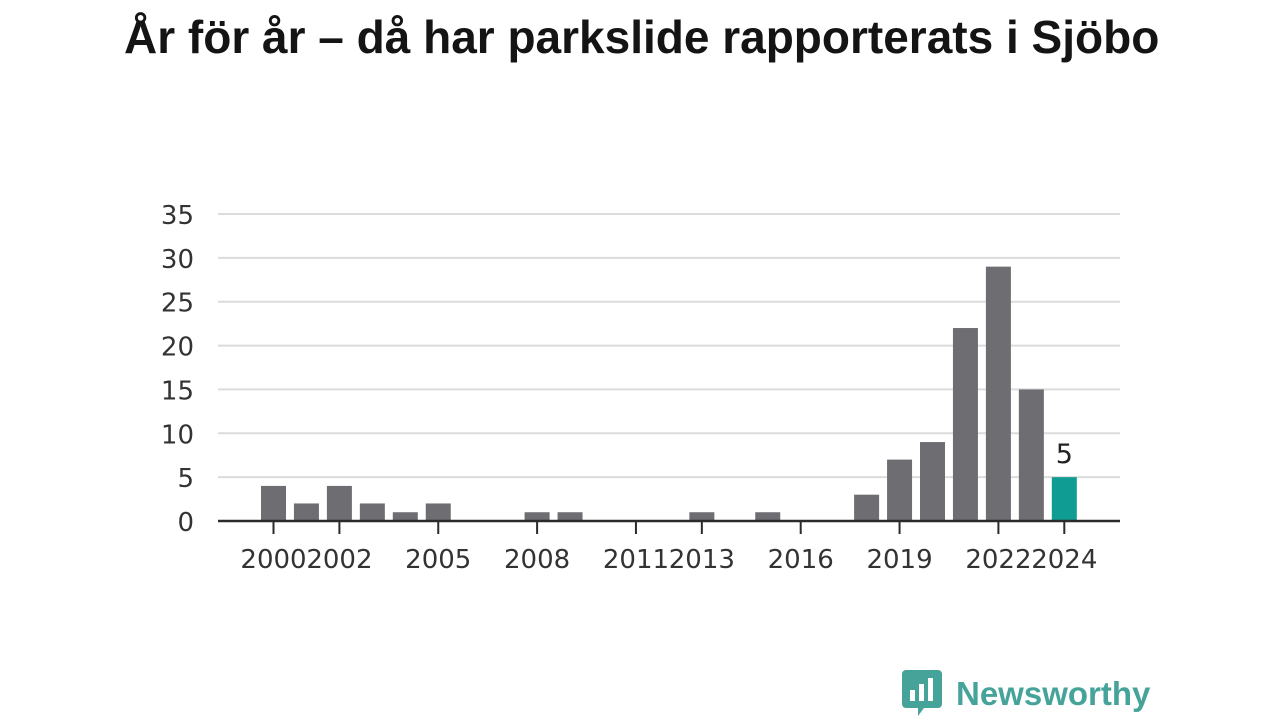 The height and width of the screenshot is (720, 1280). Describe the element at coordinates (405, 516) in the screenshot. I see `bar-2004` at that location.